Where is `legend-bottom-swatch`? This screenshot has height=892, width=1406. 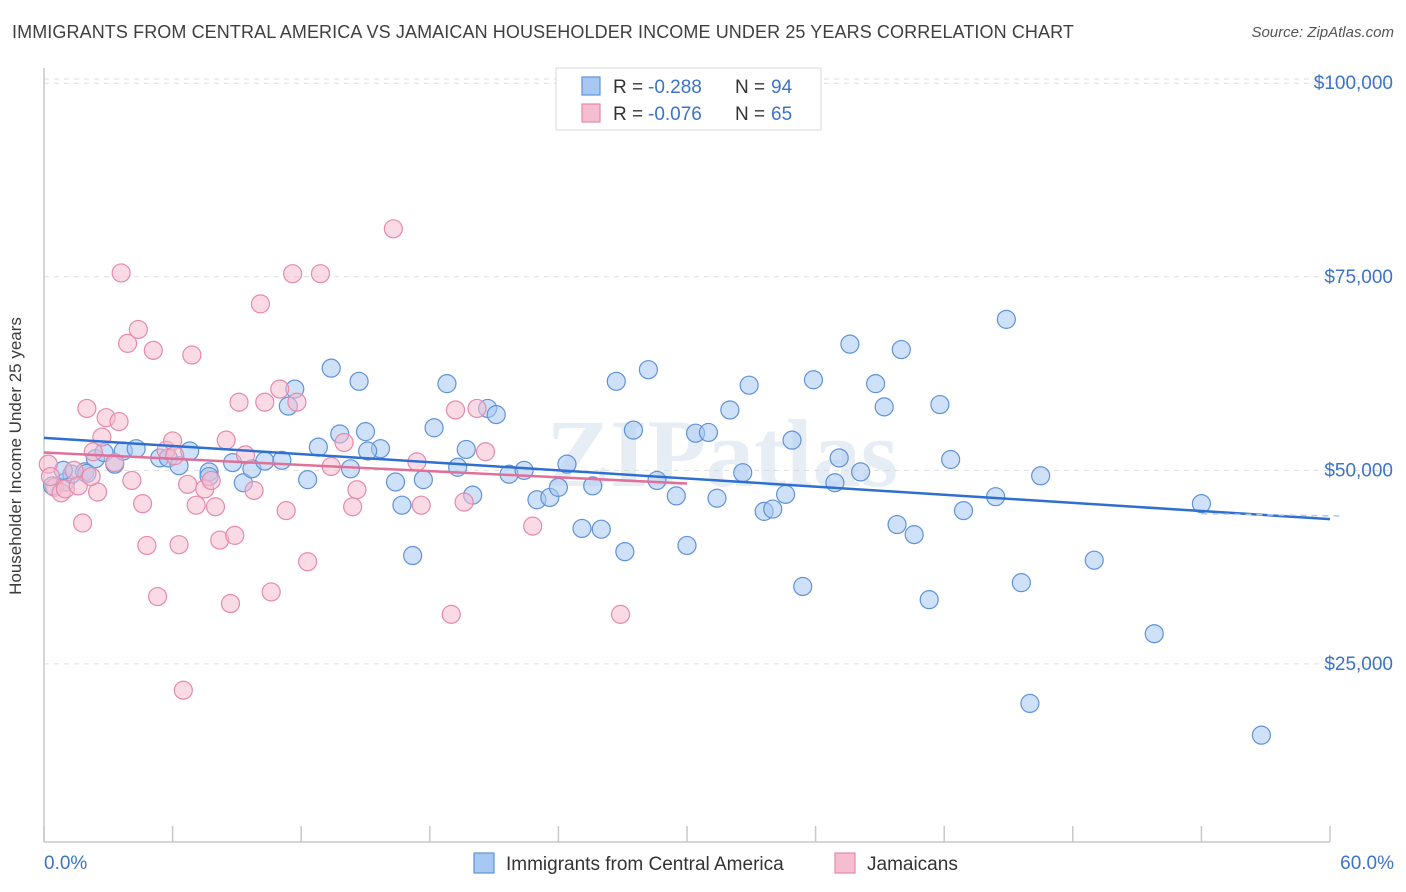
legend-bottom-swatch is located at coordinates (845, 863).